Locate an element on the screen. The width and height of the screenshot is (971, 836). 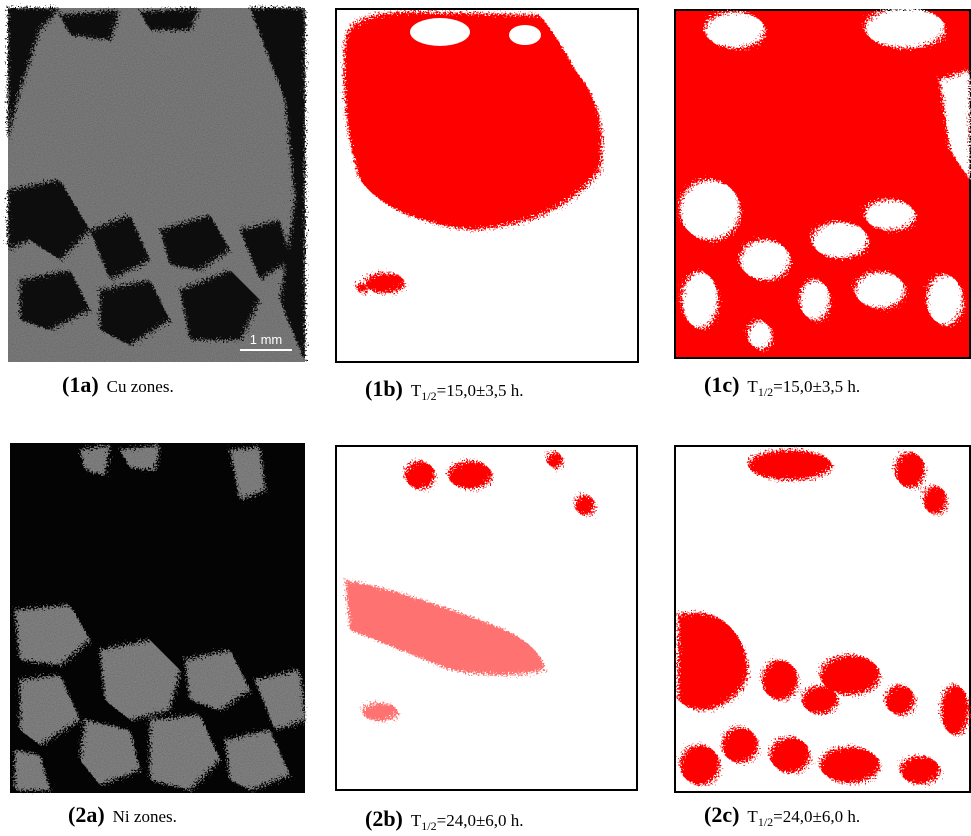
caption: (1c) T1/2=15,0±3,5 h. is located at coordinates (782, 385).